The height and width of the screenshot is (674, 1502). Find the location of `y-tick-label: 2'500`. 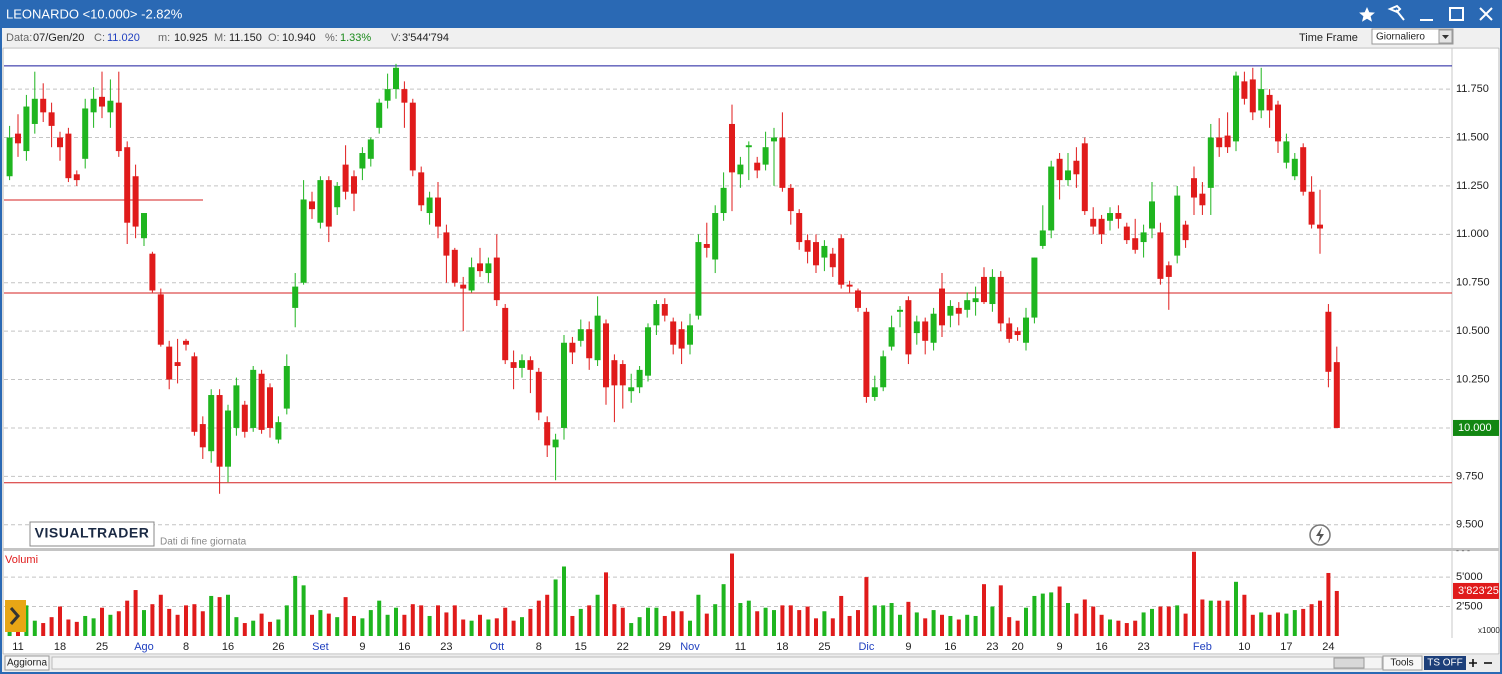

y-tick-label: 2'500 is located at coordinates (1469, 606).